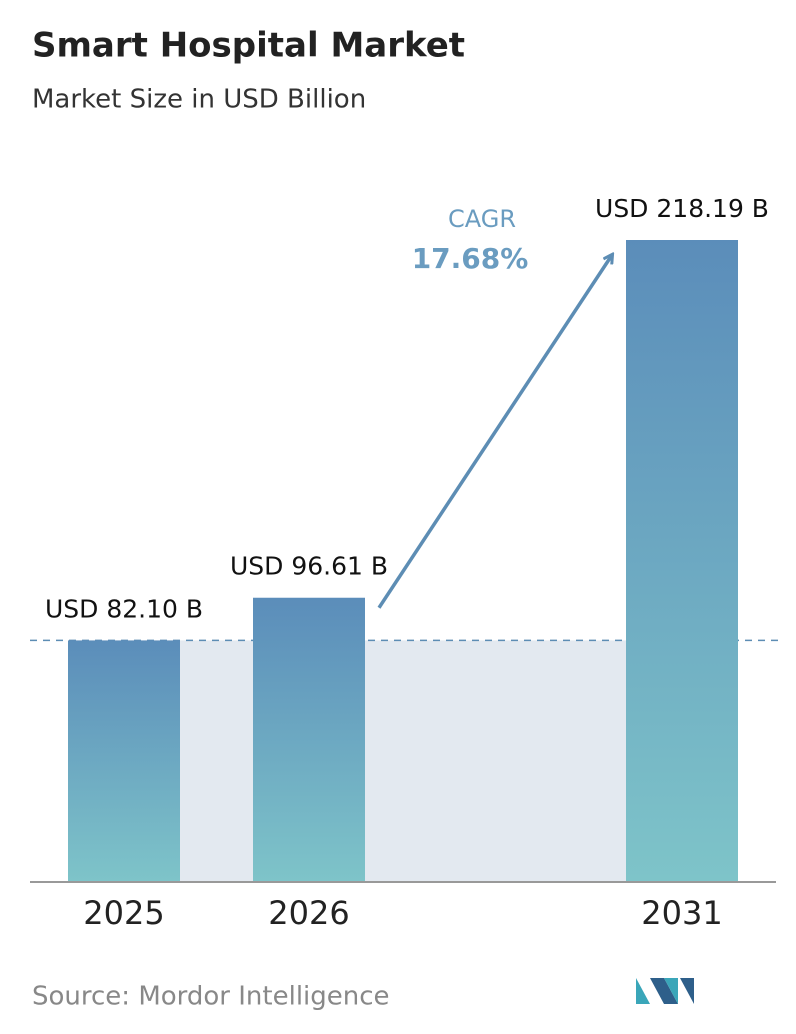  I want to click on x-tick-label: 2025, so click(123, 913).